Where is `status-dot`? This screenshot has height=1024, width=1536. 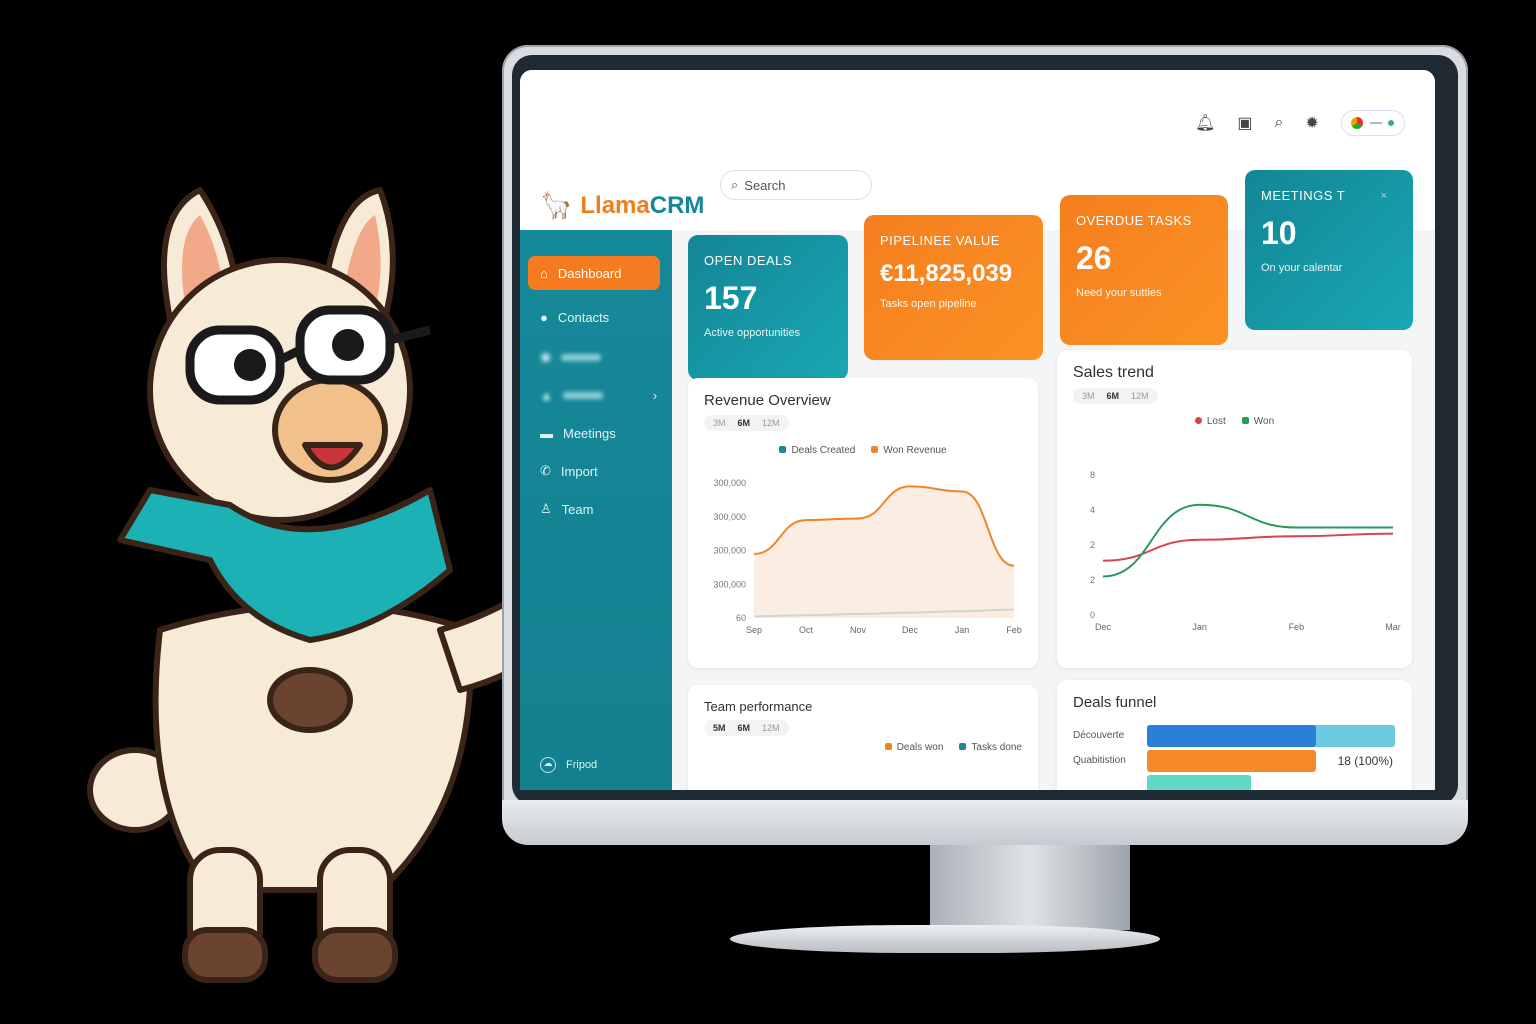 status-dot is located at coordinates (1391, 123).